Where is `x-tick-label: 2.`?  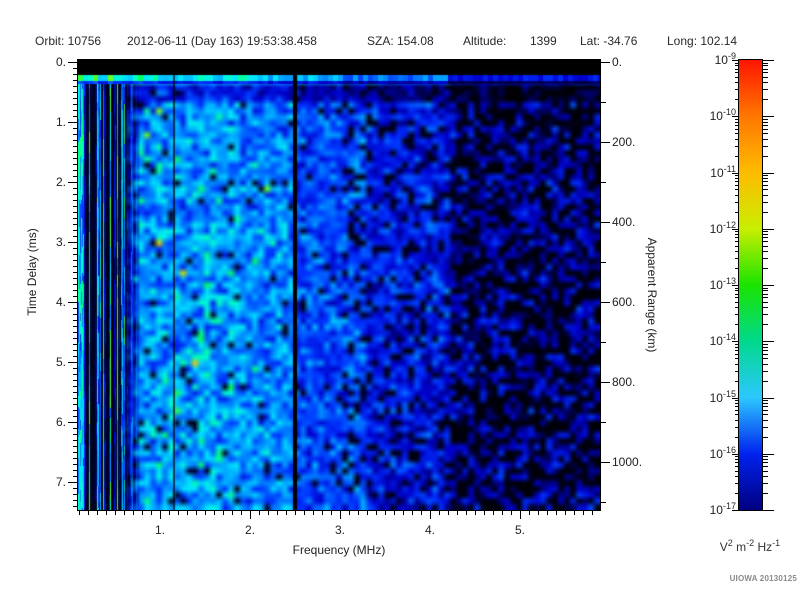 x-tick-label: 2. is located at coordinates (249, 530).